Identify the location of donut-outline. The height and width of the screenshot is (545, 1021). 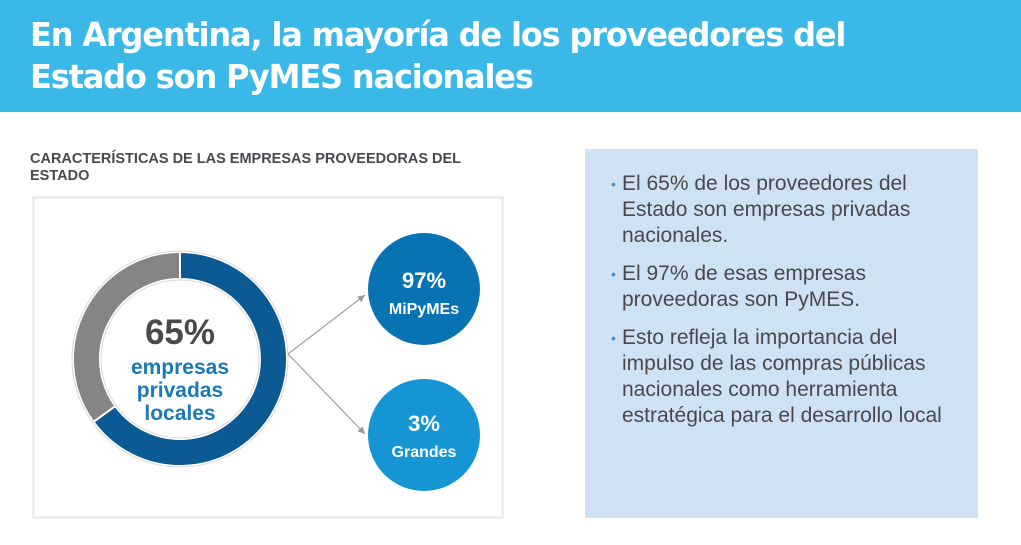
(180, 359).